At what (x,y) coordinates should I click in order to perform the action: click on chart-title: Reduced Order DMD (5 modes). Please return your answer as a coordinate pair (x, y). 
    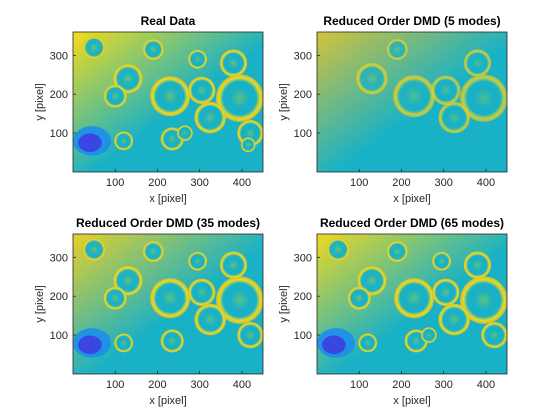
    Looking at the image, I should click on (411, 21).